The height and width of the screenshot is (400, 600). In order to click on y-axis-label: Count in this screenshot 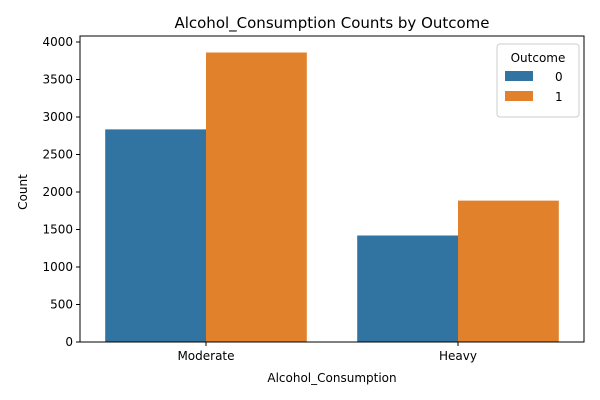, I will do `click(23, 192)`.